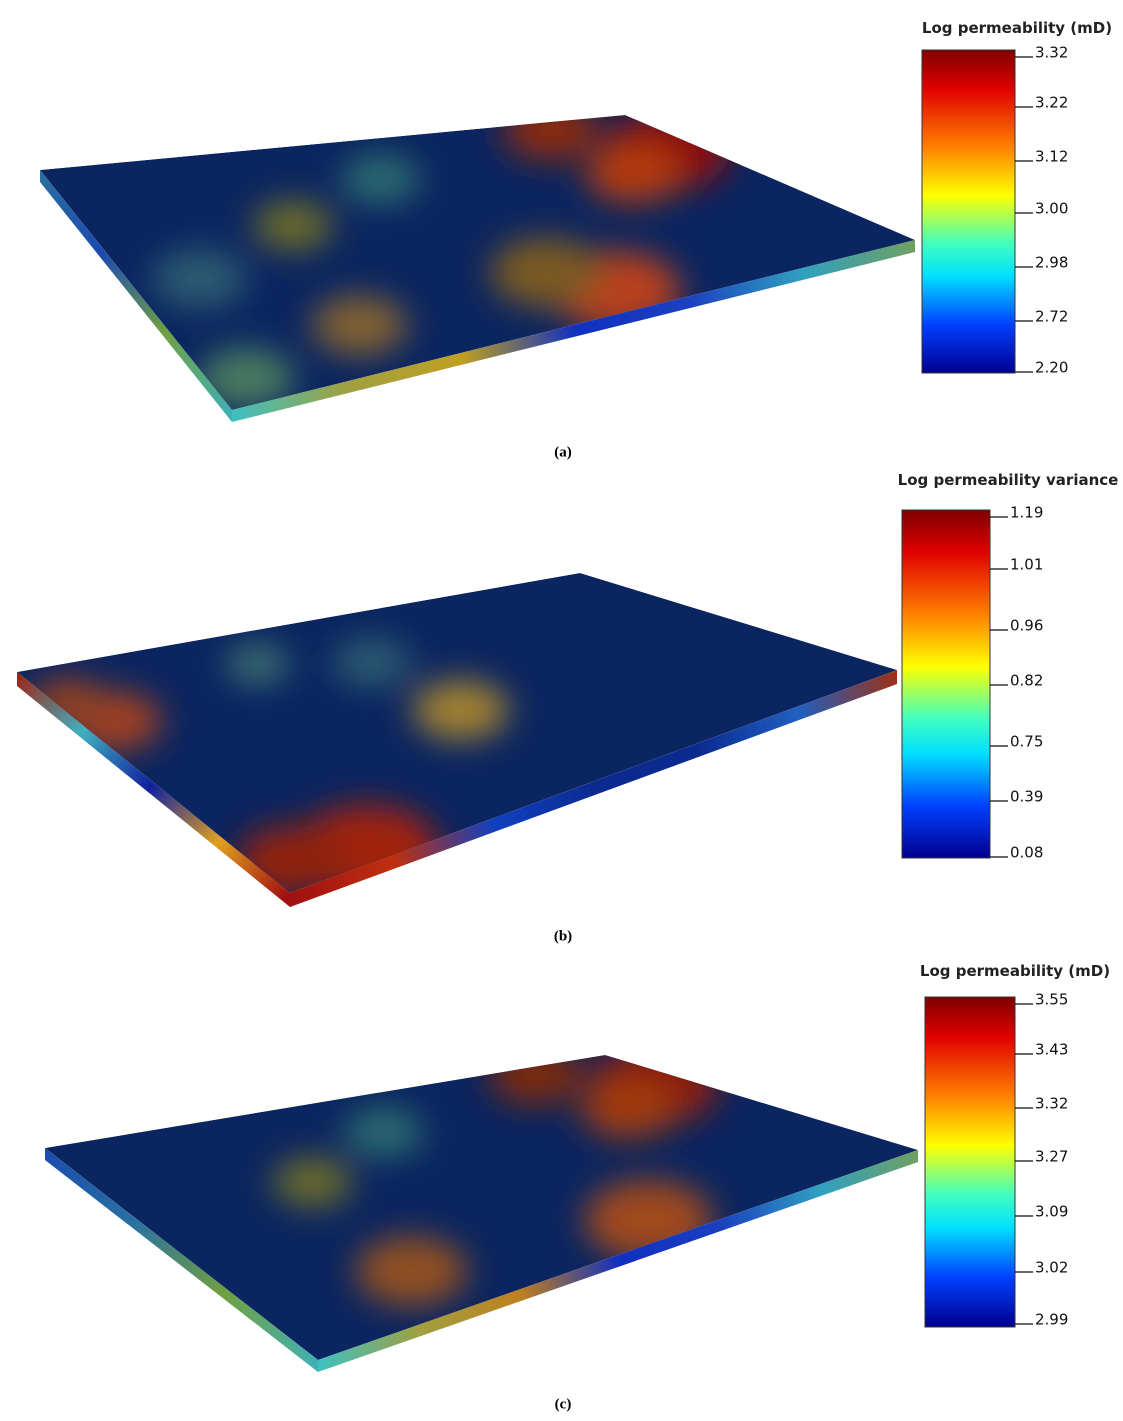 This screenshot has width=1123, height=1421. What do you see at coordinates (1008, 480) in the screenshot?
I see `colorbar-title: Log permeability variance` at bounding box center [1008, 480].